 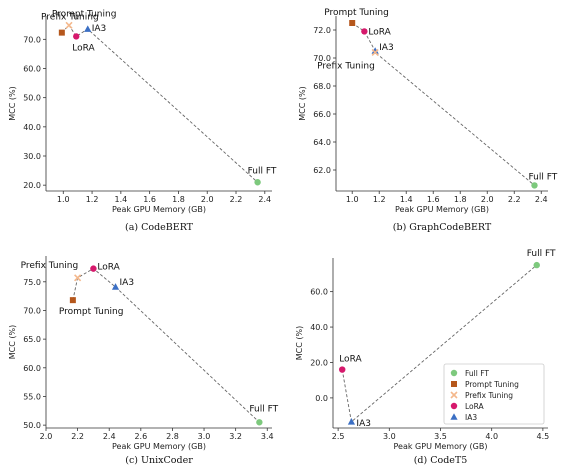 I want to click on y-tick-label: 65.0, so click(x=32, y=339).